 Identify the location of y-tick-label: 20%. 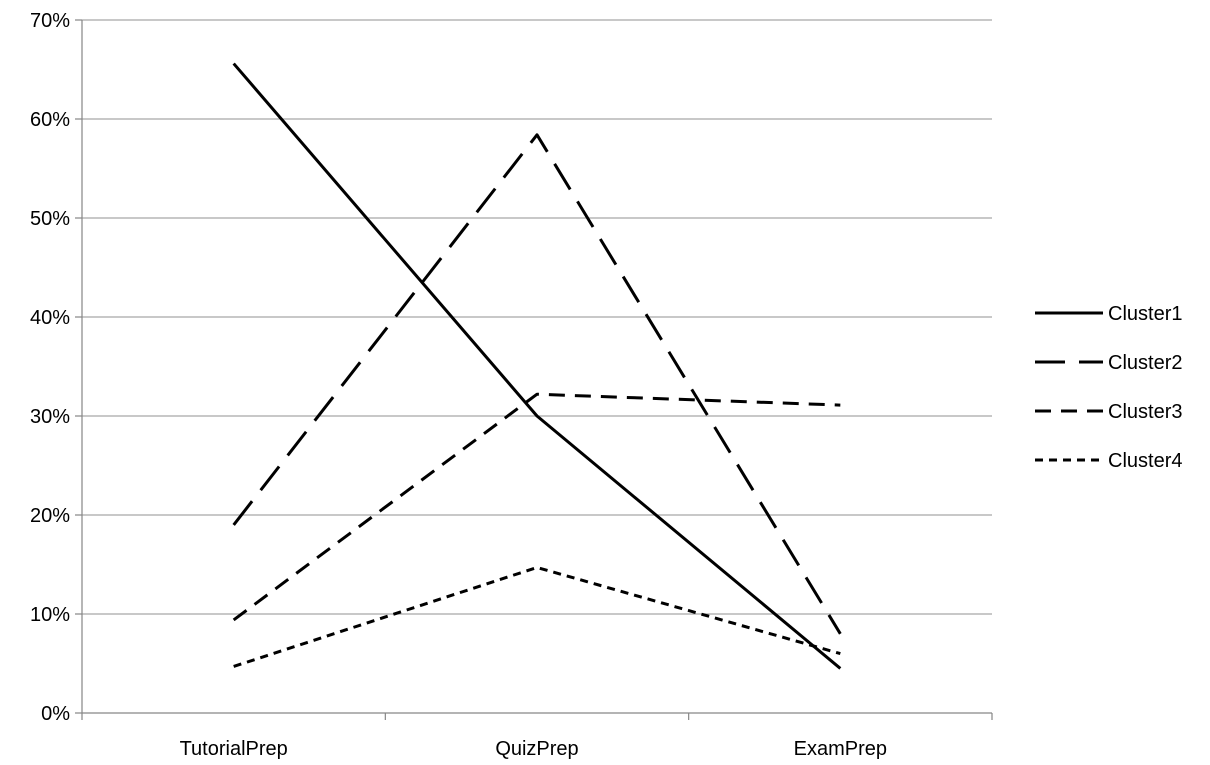
(50, 516).